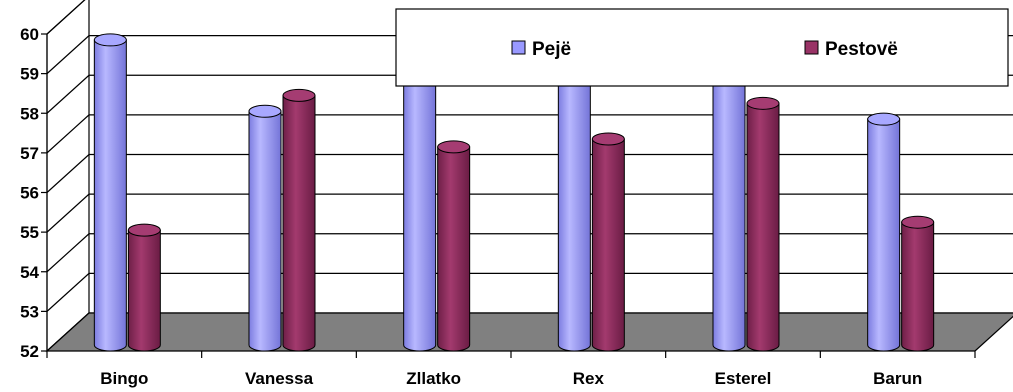  I want to click on y-axis-ticks: 52 53 54 55 56 57 58 59 60, so click(29, 193).